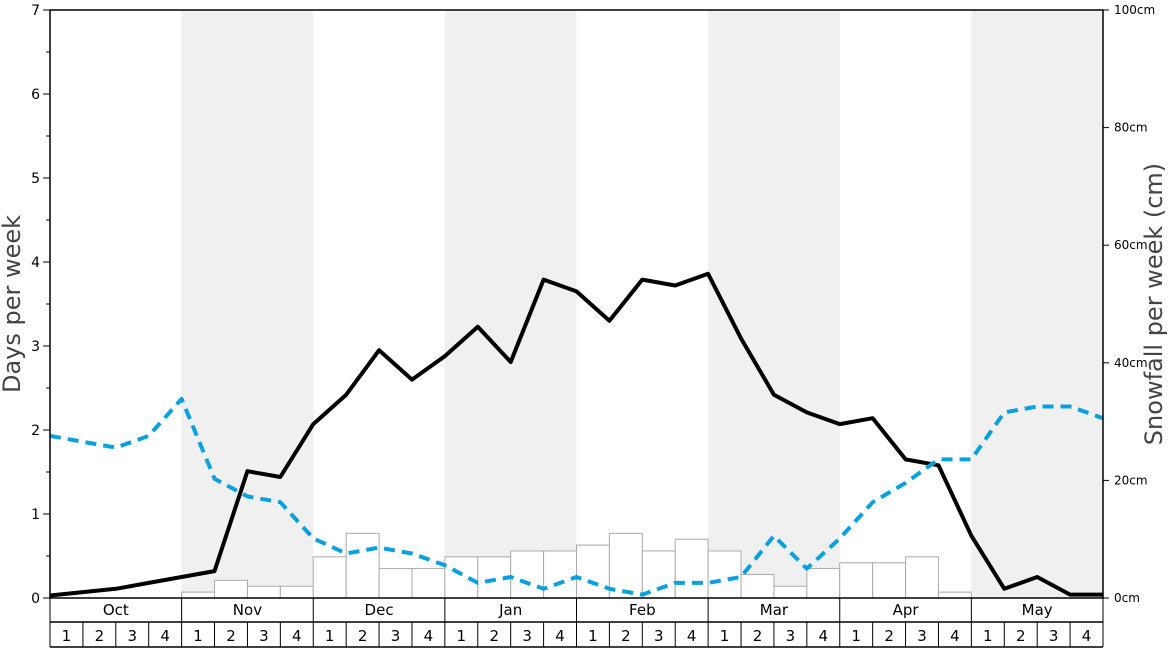  What do you see at coordinates (35, 263) in the screenshot?
I see `left-tick-label: 4` at bounding box center [35, 263].